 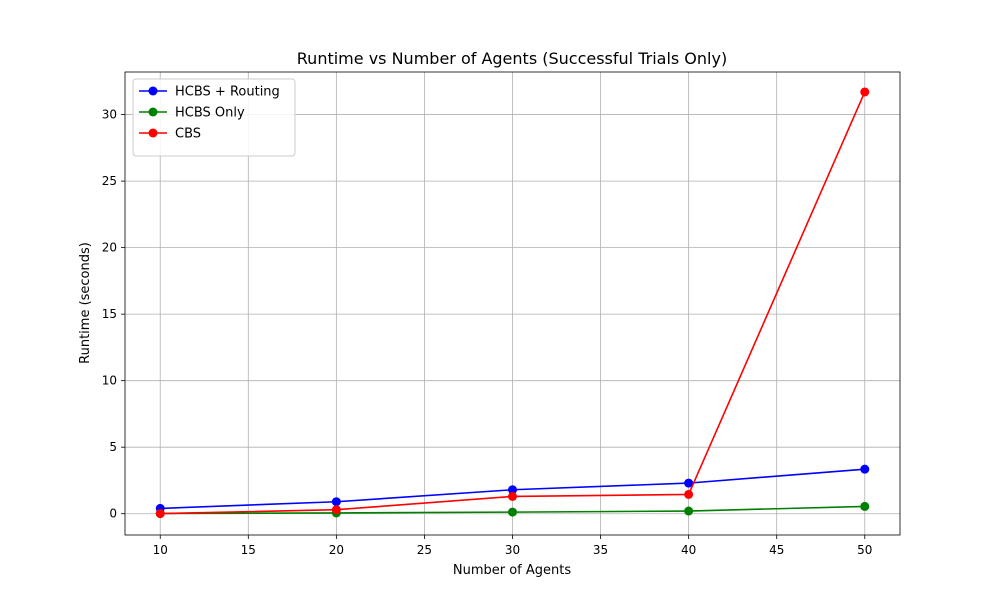 I want to click on y-tick-label: 0, so click(x=113, y=514).